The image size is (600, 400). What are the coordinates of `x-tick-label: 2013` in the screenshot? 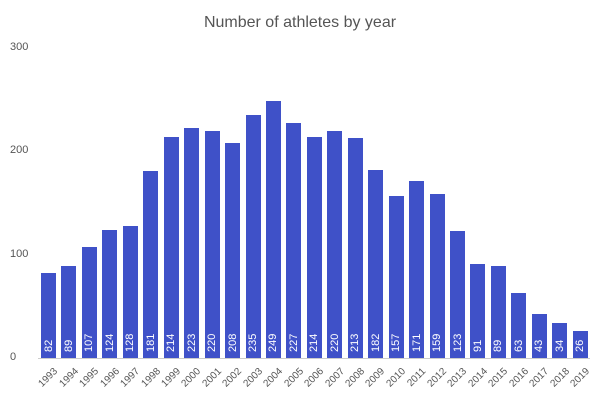 It's located at (457, 378).